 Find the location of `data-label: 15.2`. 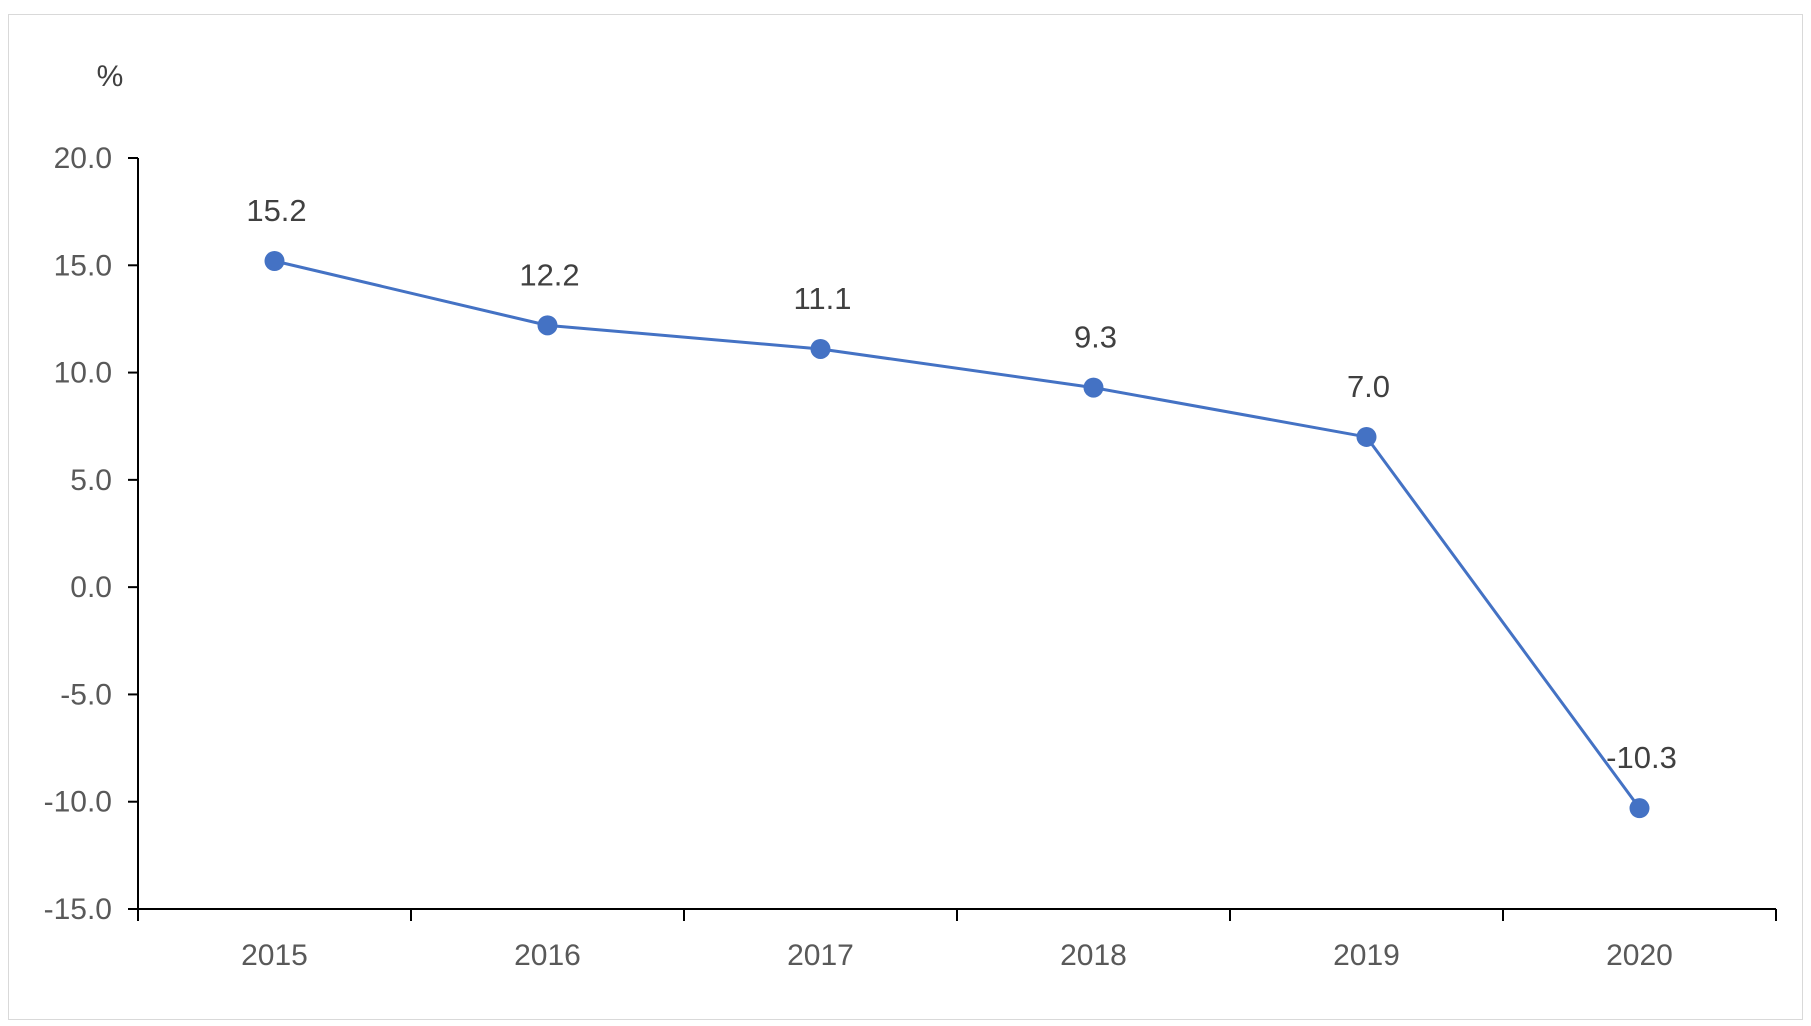

data-label: 15.2 is located at coordinates (276, 210).